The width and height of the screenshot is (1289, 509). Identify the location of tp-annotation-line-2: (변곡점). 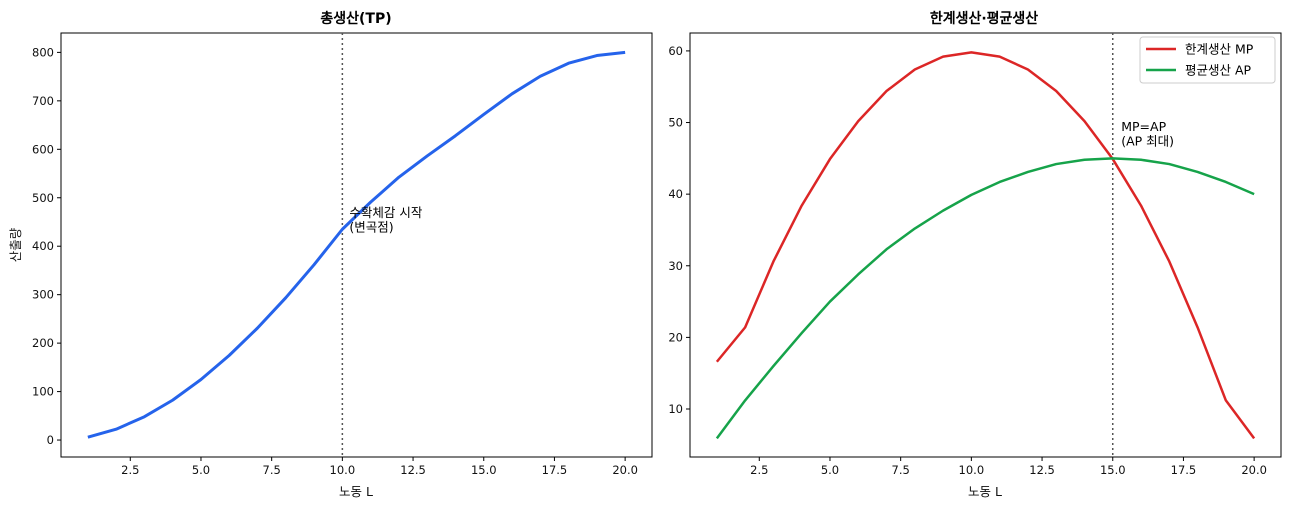
(371, 227).